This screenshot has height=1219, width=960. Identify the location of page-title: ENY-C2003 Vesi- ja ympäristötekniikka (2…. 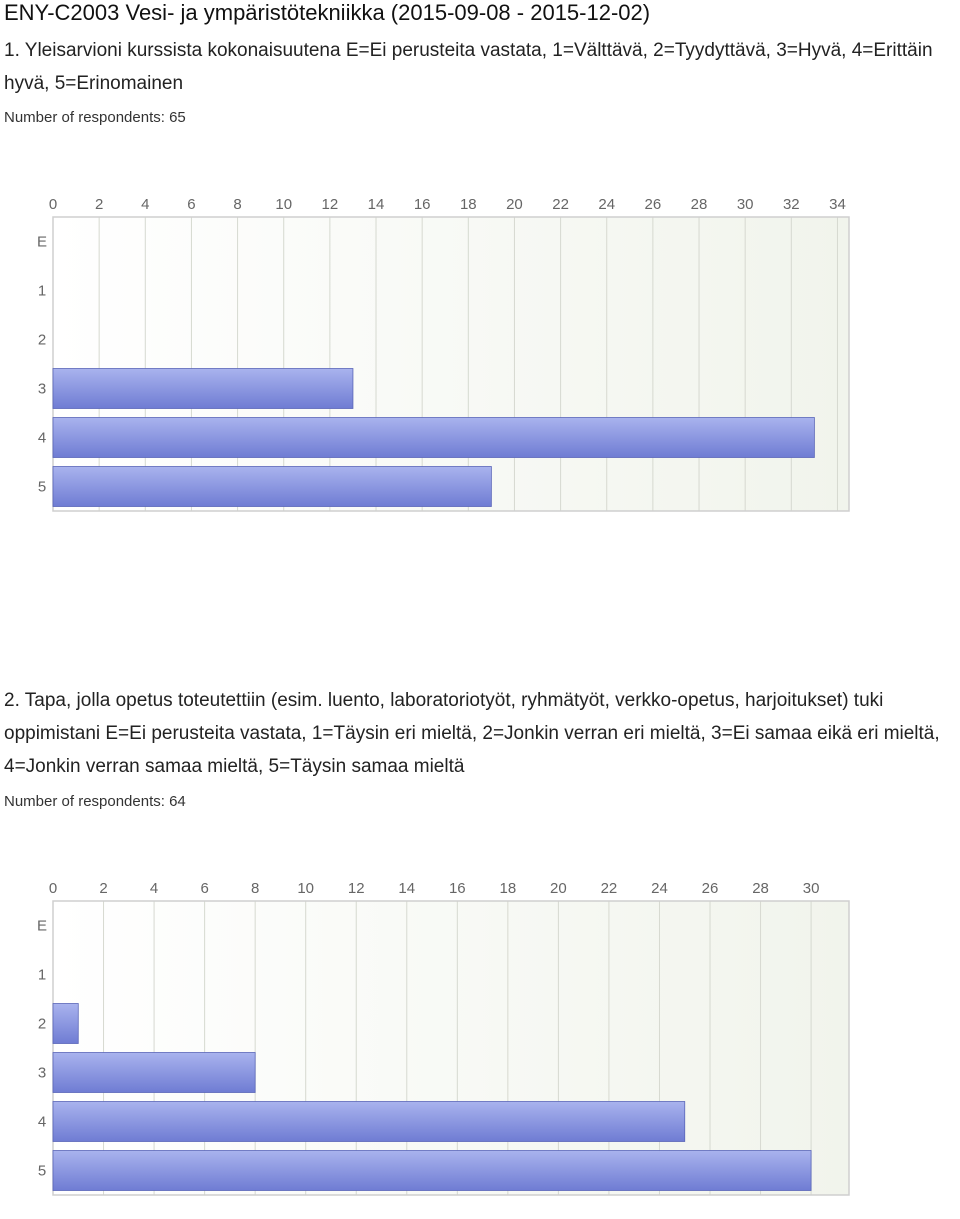
(327, 12).